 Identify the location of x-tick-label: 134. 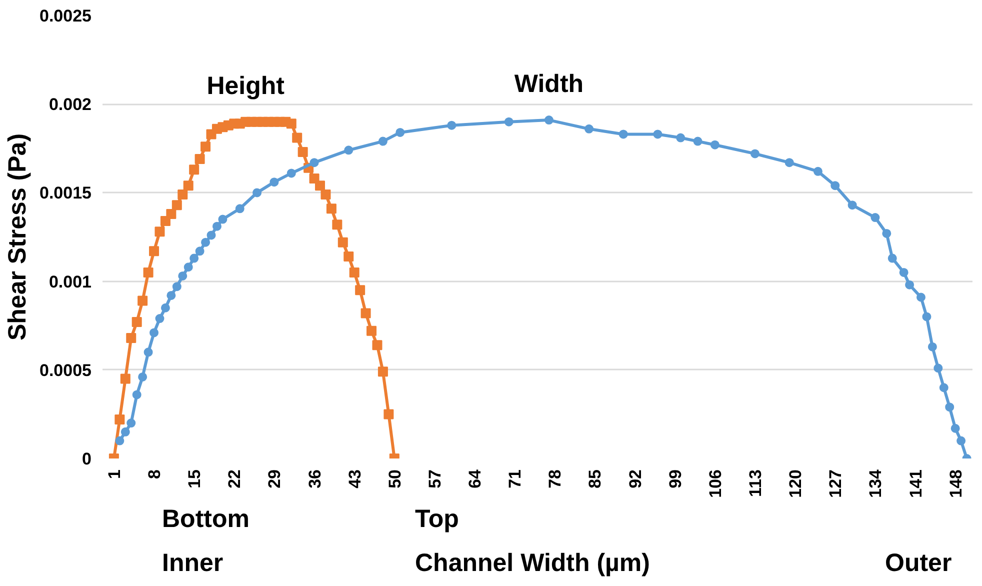
(876, 483).